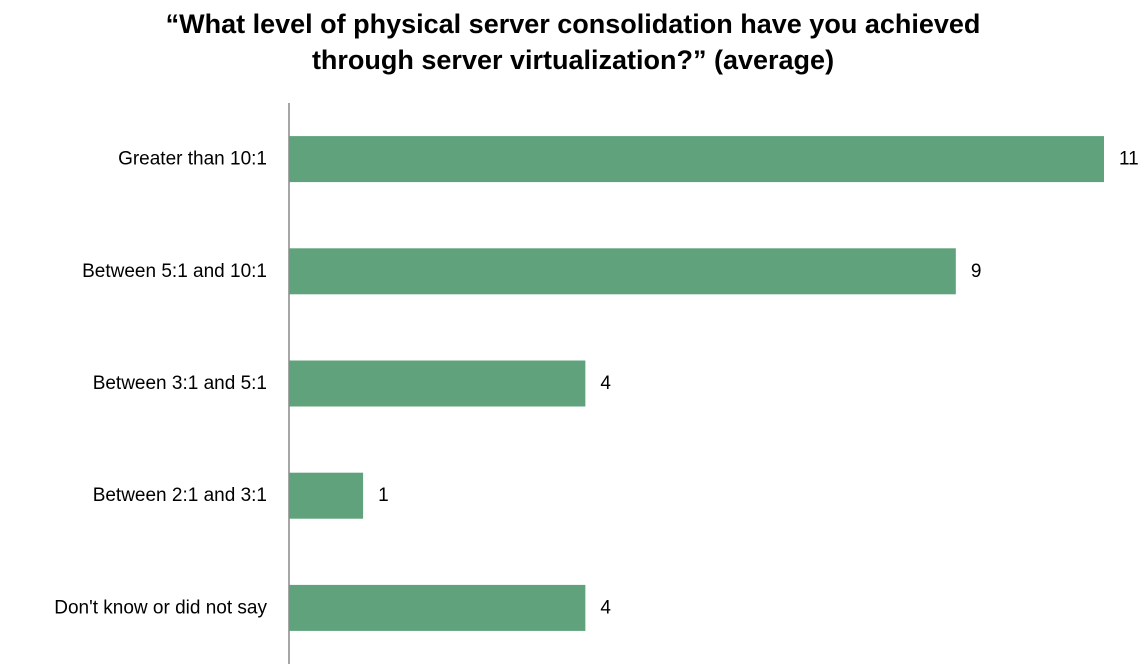 The width and height of the screenshot is (1146, 664). I want to click on category-label-3: Between 2:1 and 3:1, so click(180, 495).